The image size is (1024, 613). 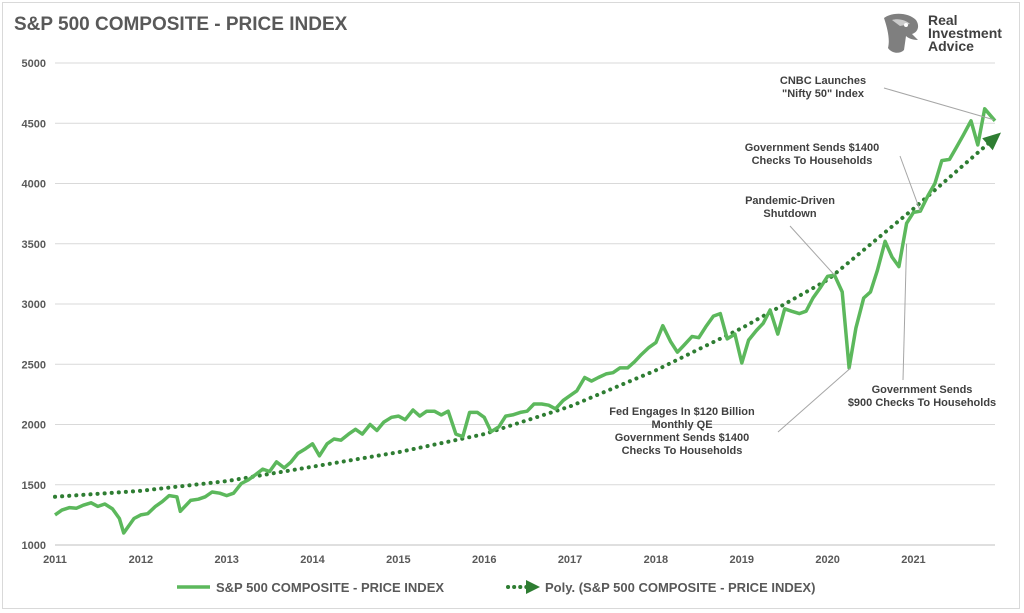 What do you see at coordinates (570, 560) in the screenshot?
I see `x-tick-label: 2017` at bounding box center [570, 560].